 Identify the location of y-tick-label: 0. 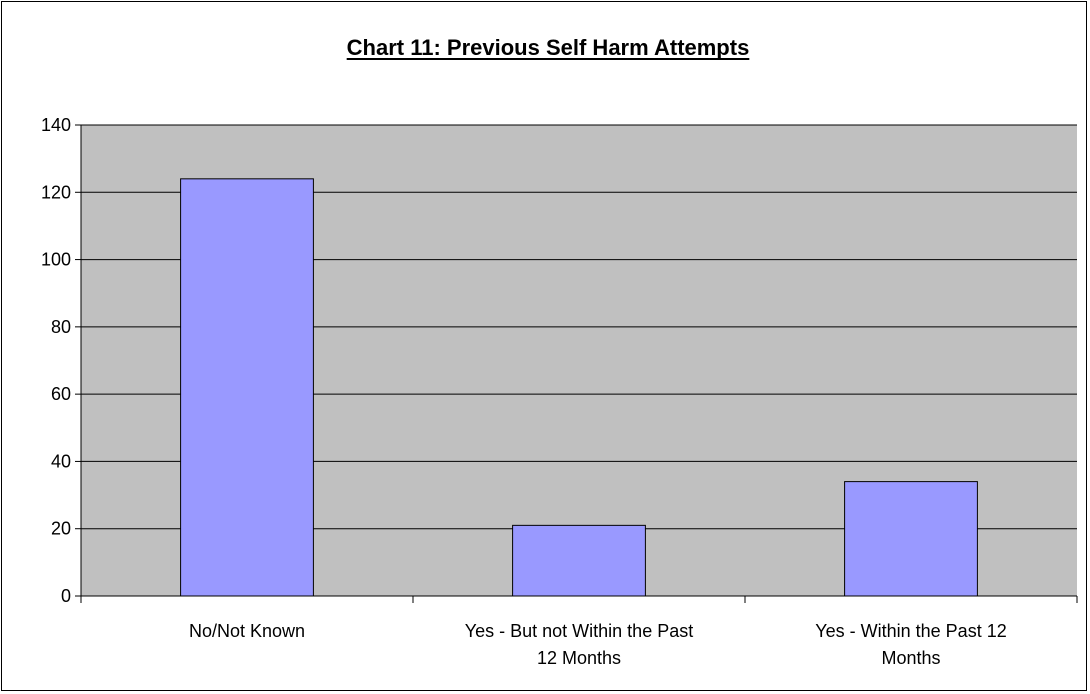
(66, 596).